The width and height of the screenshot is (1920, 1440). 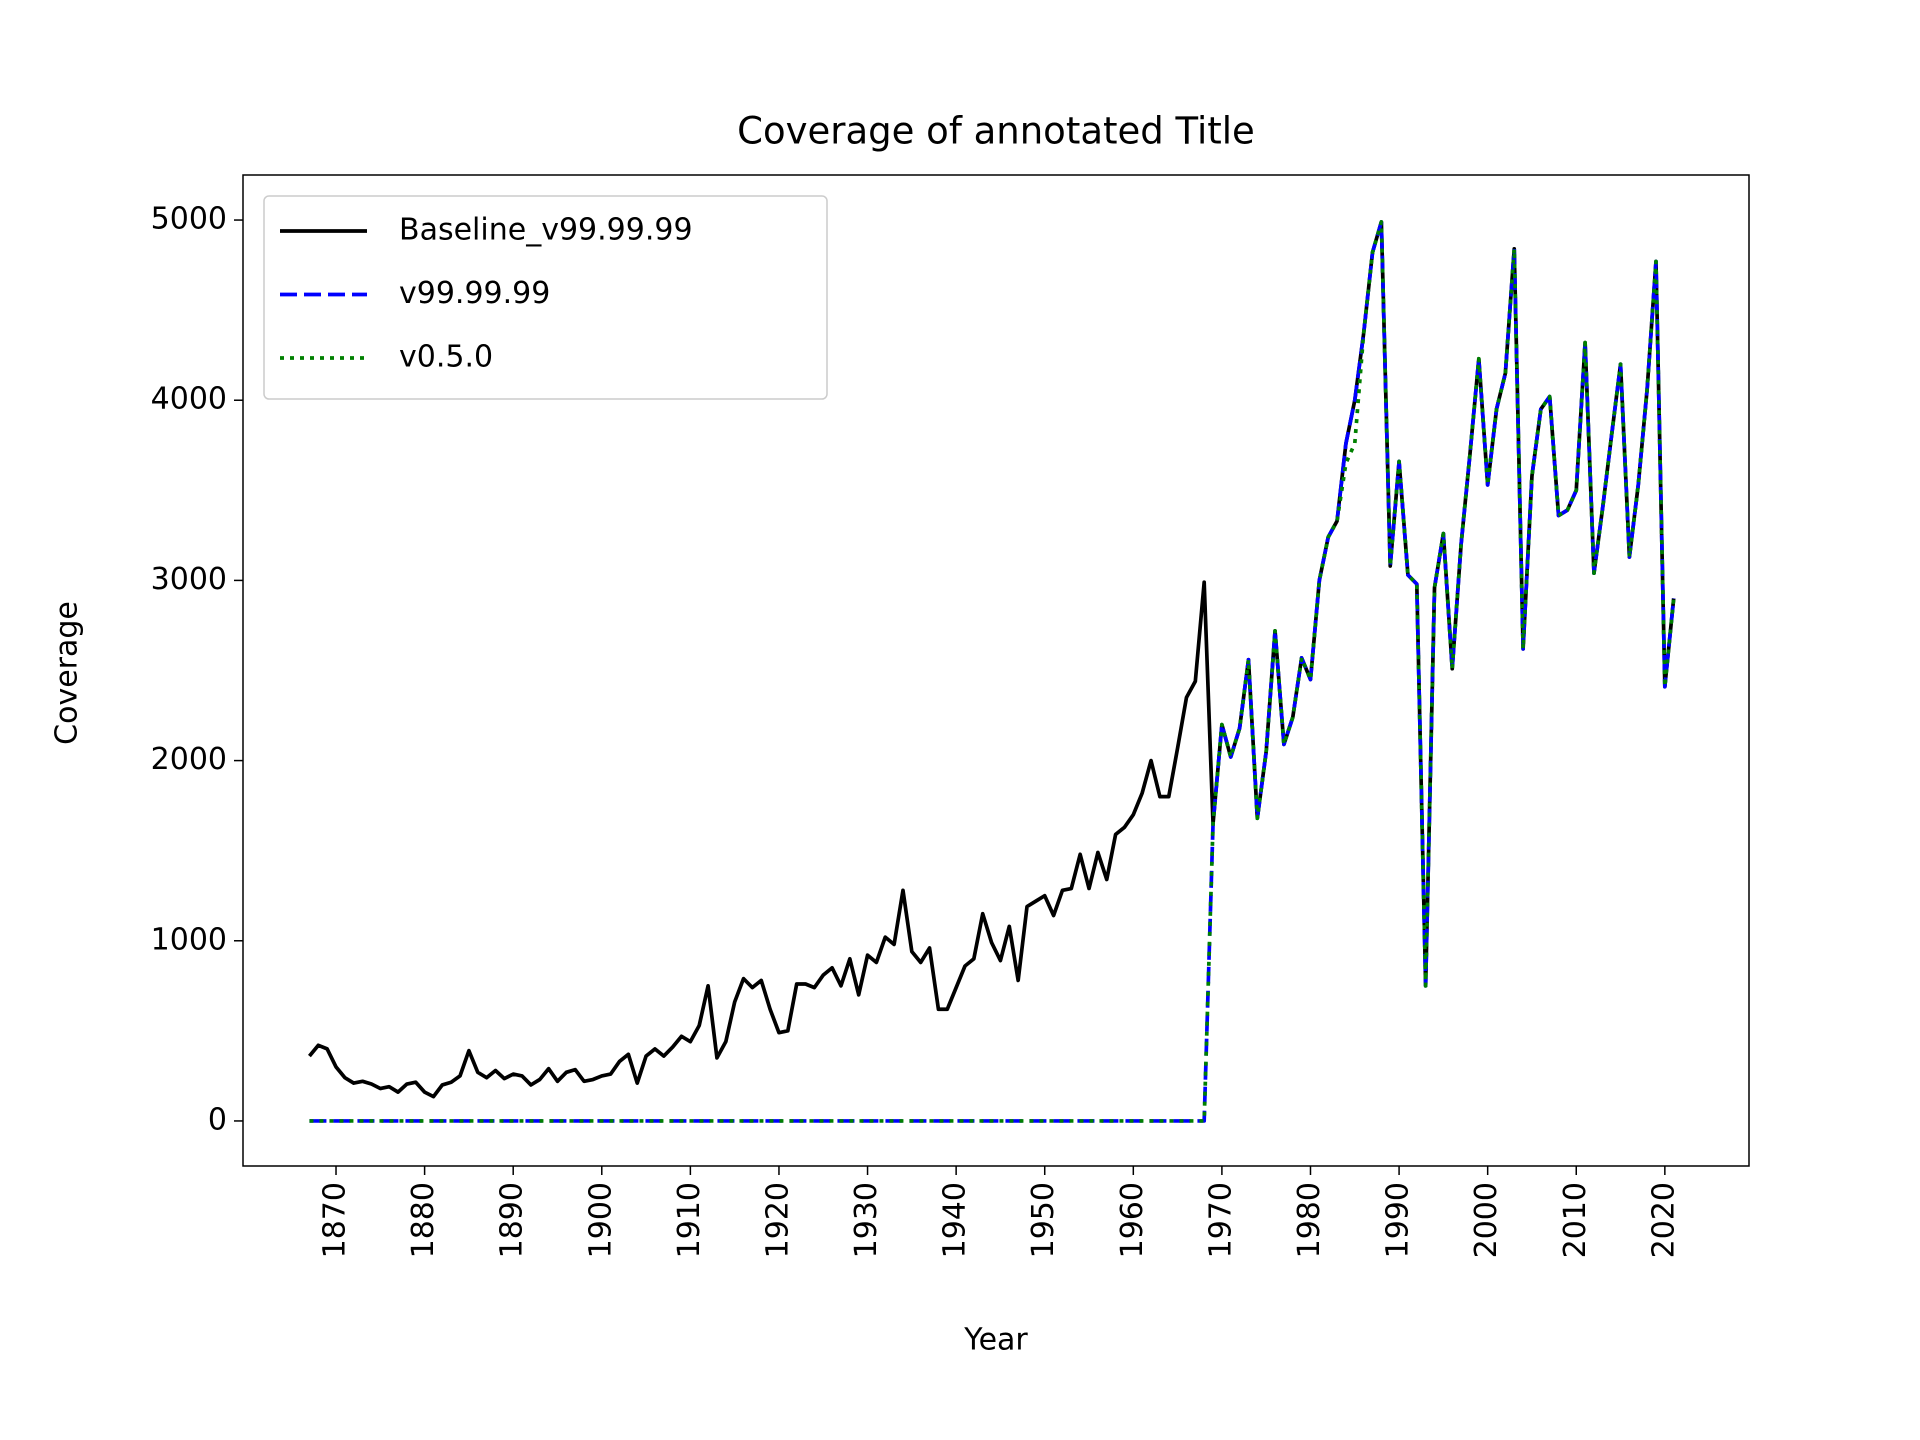 What do you see at coordinates (600, 1220) in the screenshot?
I see `x-tick-label: 1900` at bounding box center [600, 1220].